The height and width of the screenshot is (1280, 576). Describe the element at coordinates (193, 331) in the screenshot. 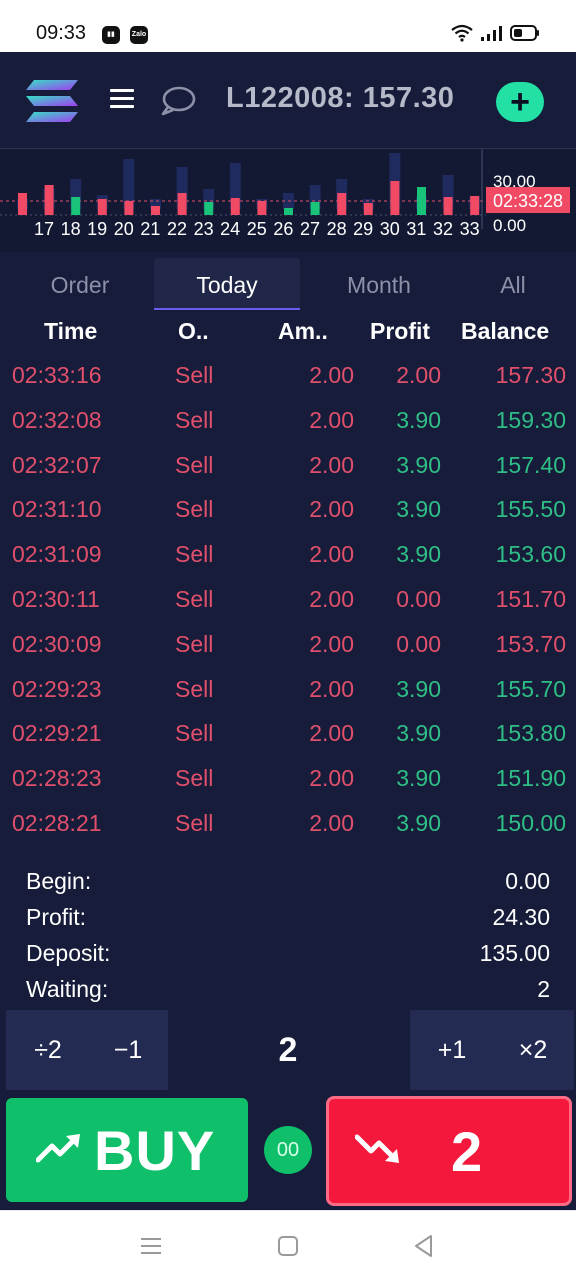

I see `column-order: O..` at that location.